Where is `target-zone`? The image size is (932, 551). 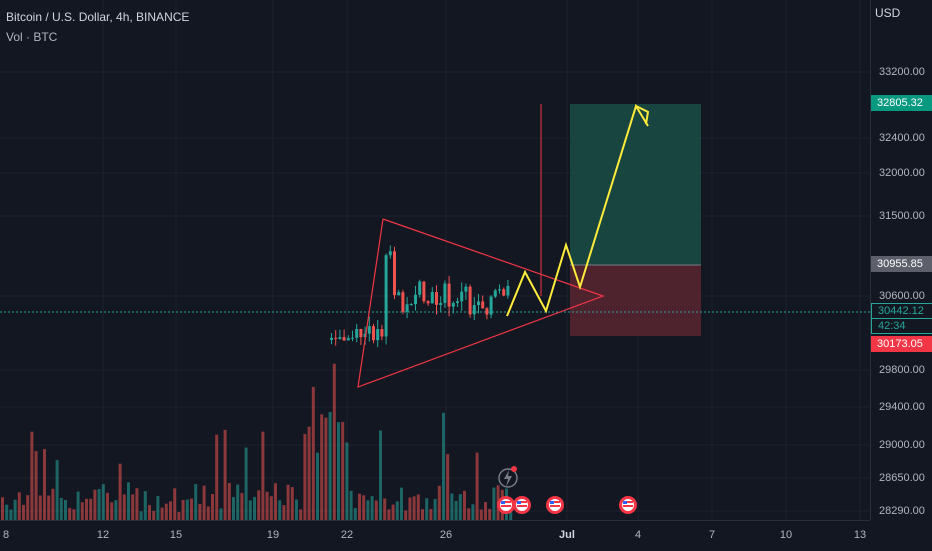 target-zone is located at coordinates (635, 184).